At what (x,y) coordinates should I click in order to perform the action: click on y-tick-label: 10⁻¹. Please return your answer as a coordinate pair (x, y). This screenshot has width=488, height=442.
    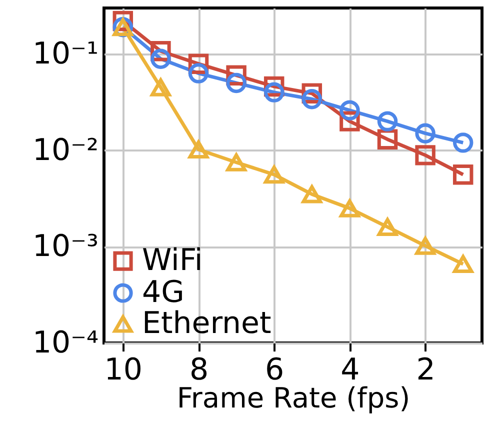
    Looking at the image, I should click on (65, 54).